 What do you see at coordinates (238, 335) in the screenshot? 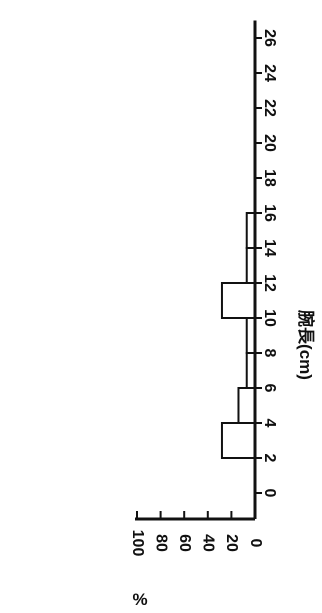
I see `bars-group` at bounding box center [238, 335].